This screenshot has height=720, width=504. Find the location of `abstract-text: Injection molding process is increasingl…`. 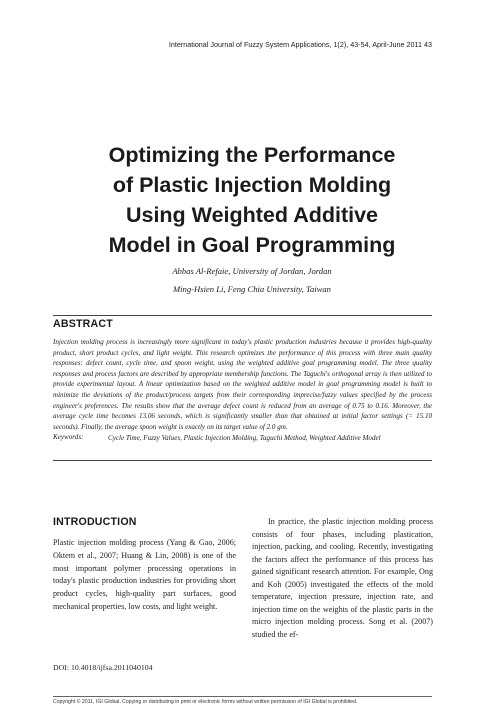

abstract-text: Injection molding process is increasingl… is located at coordinates (242, 384).